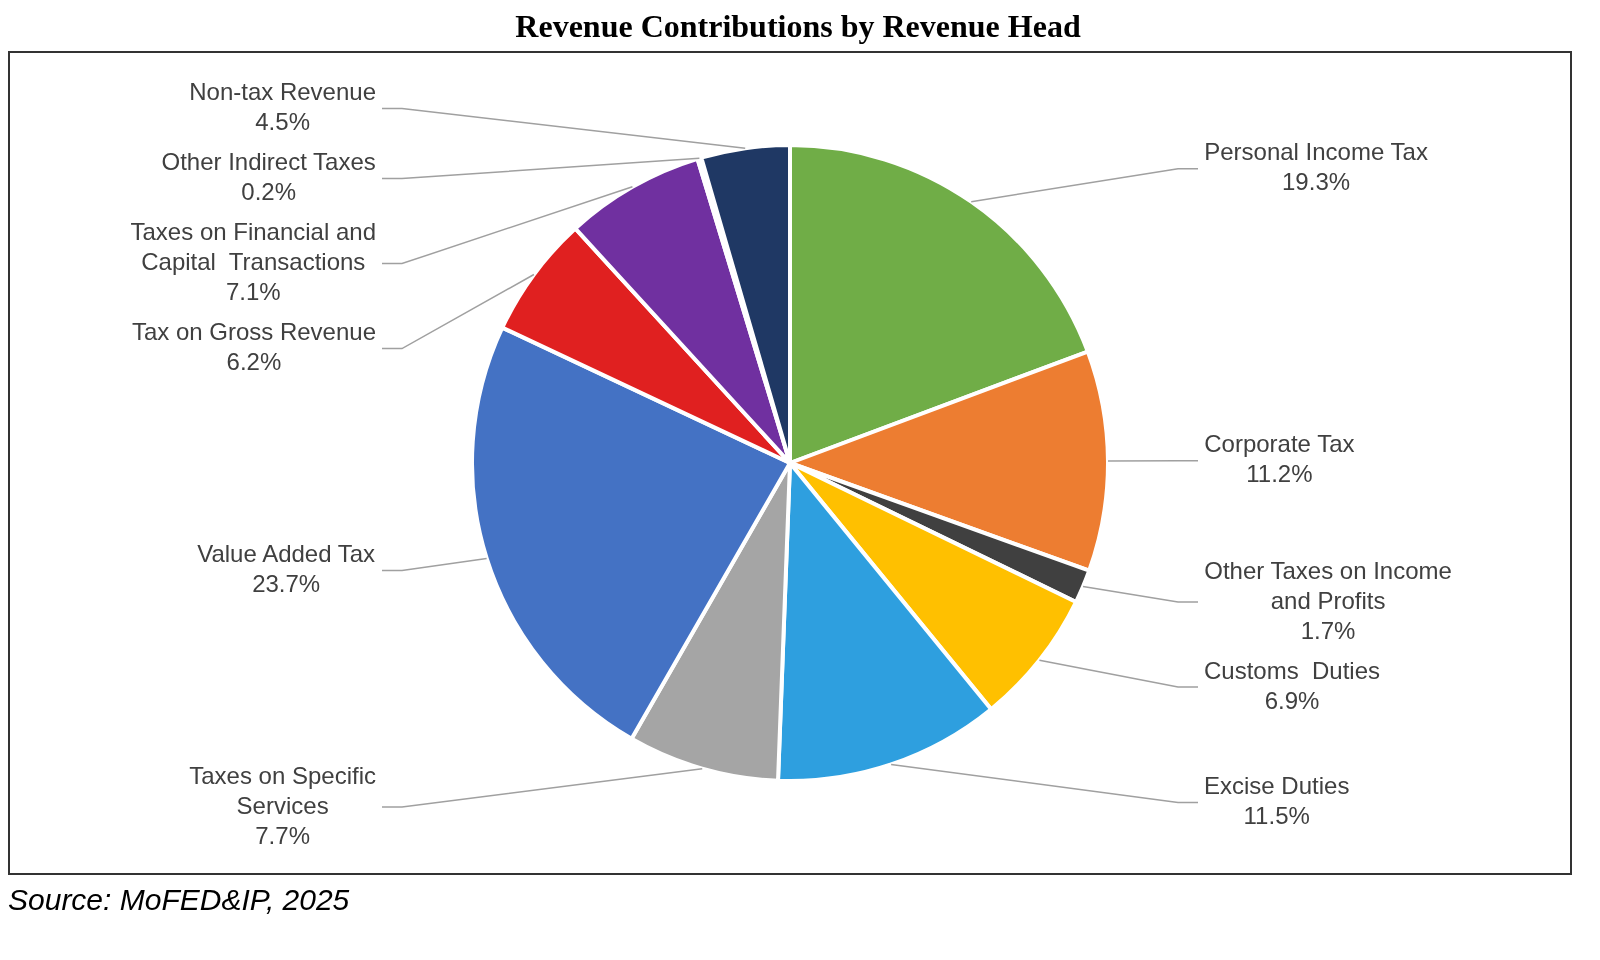  What do you see at coordinates (282, 122) in the screenshot?
I see `data-label: 4.5%` at bounding box center [282, 122].